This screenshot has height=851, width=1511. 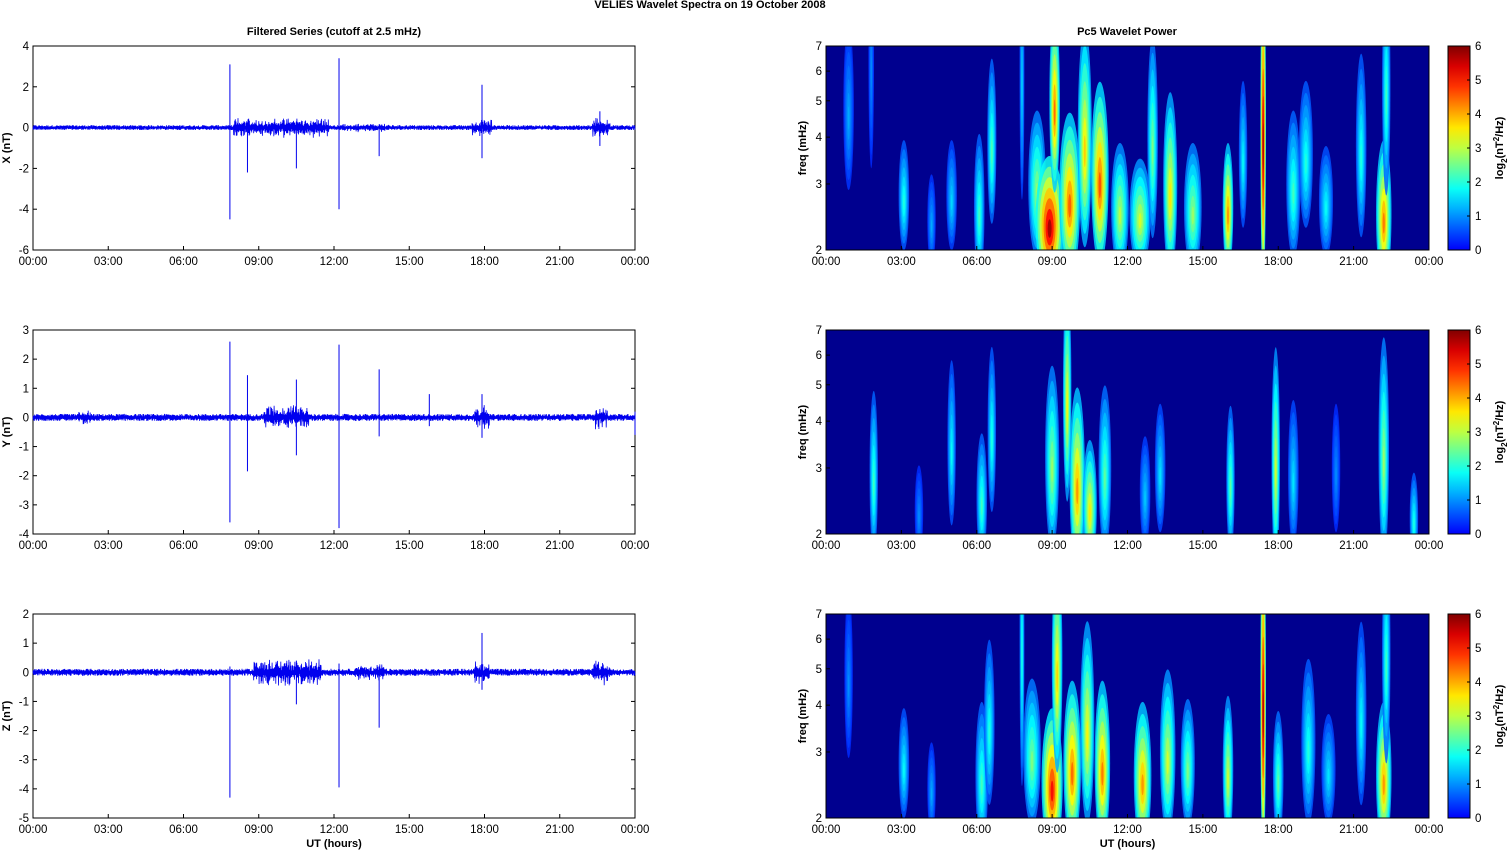 I want to click on colorbar-tick-label: 0, so click(x=1478, y=535).